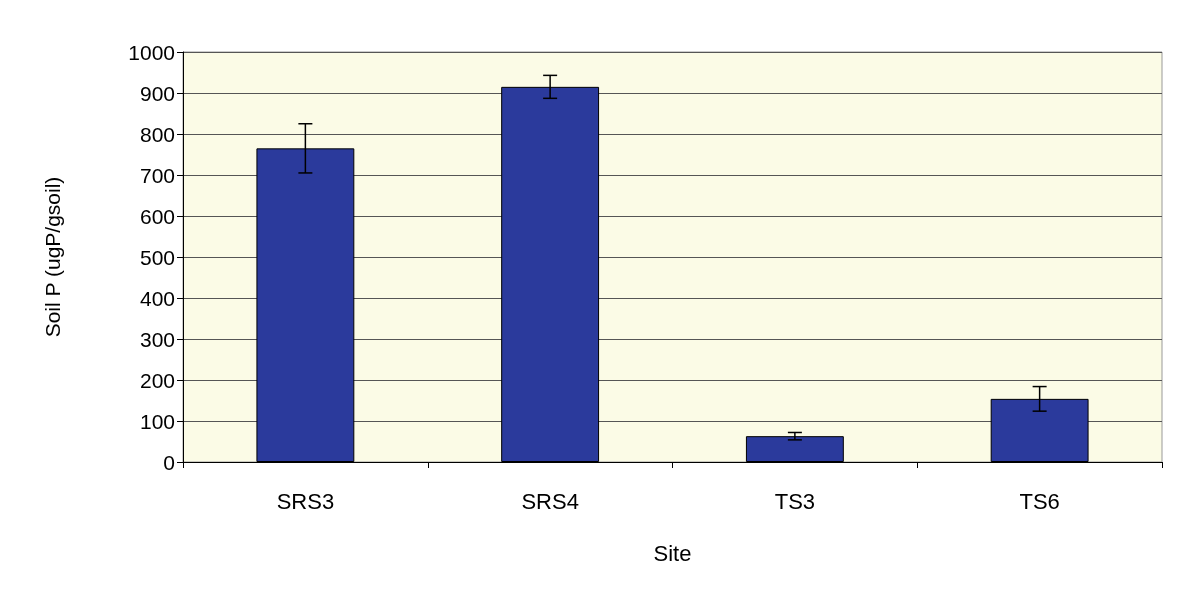  Describe the element at coordinates (672, 553) in the screenshot. I see `x-axis-title: Site` at that location.